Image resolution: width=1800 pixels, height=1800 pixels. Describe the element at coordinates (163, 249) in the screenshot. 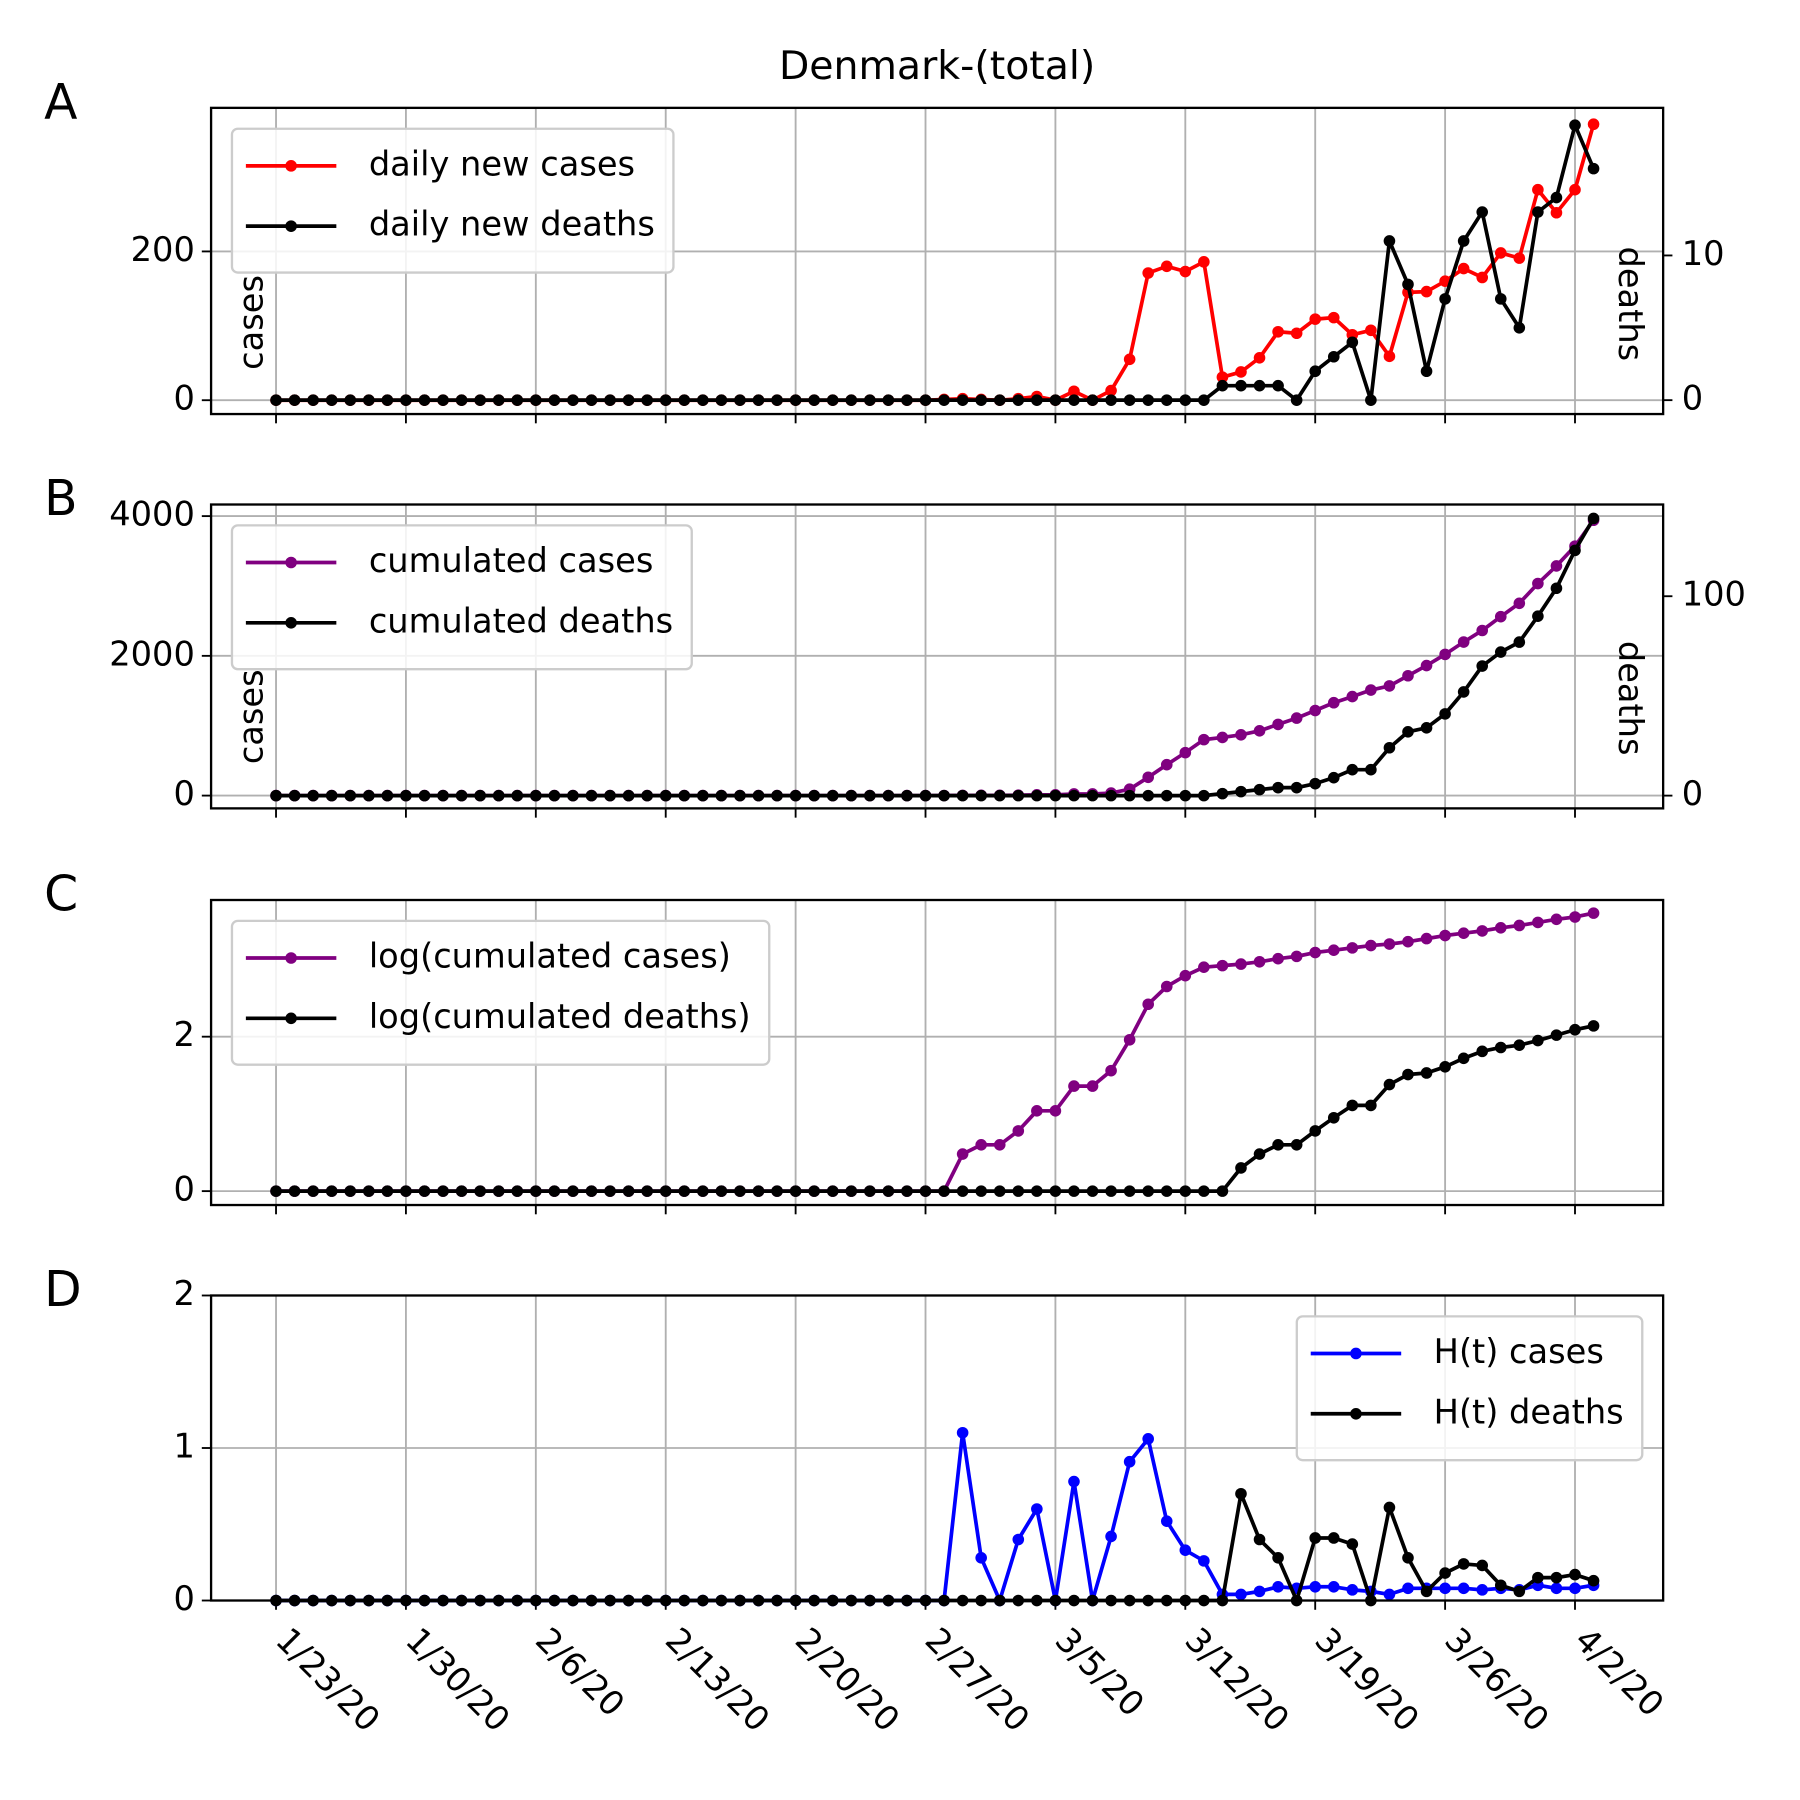

I see `y-tick-label: 200` at that location.